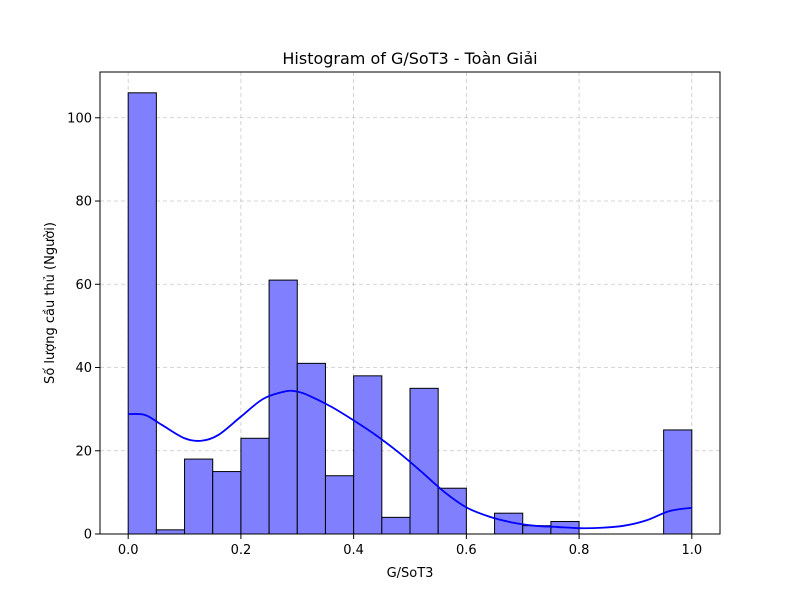 The width and height of the screenshot is (800, 600). What do you see at coordinates (410, 573) in the screenshot?
I see `x-axis-label: G/SoT3` at bounding box center [410, 573].